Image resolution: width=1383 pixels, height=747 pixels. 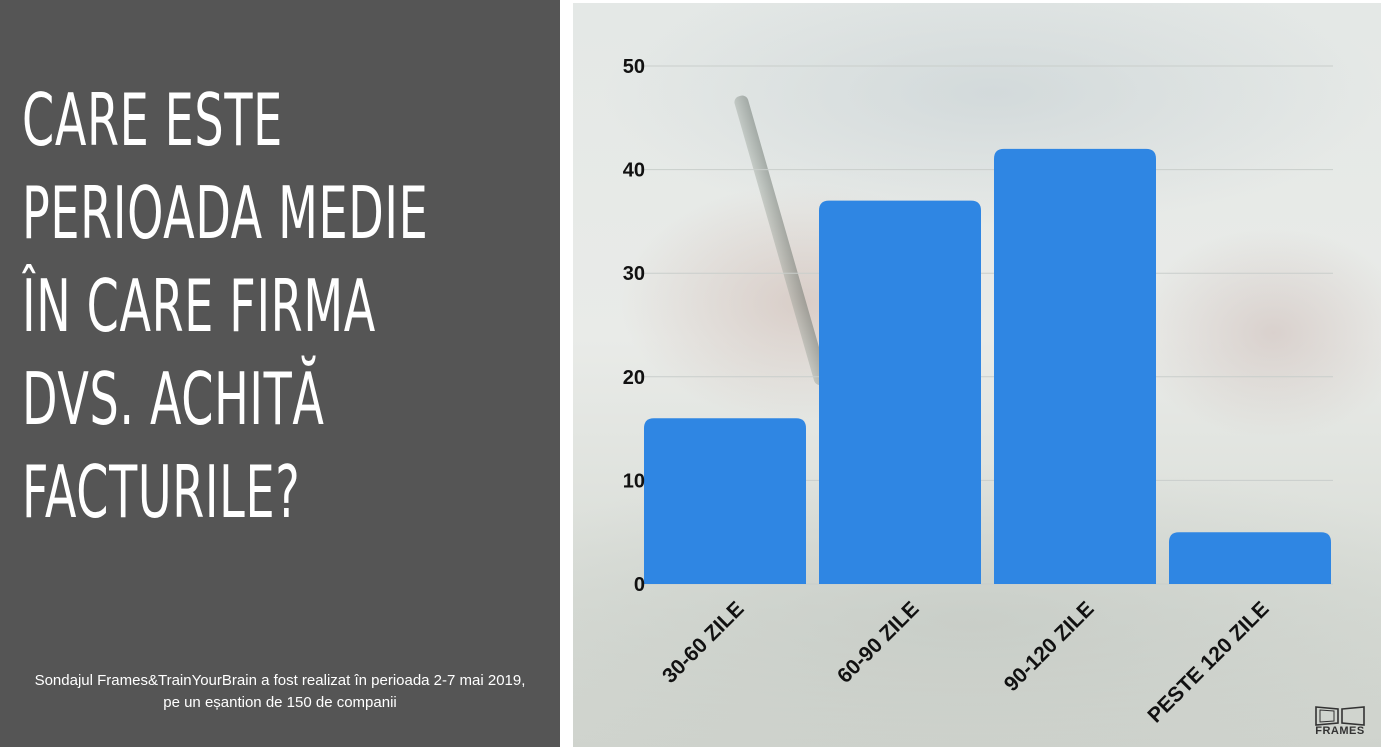 I want to click on y-tick-label: 40, so click(x=634, y=171).